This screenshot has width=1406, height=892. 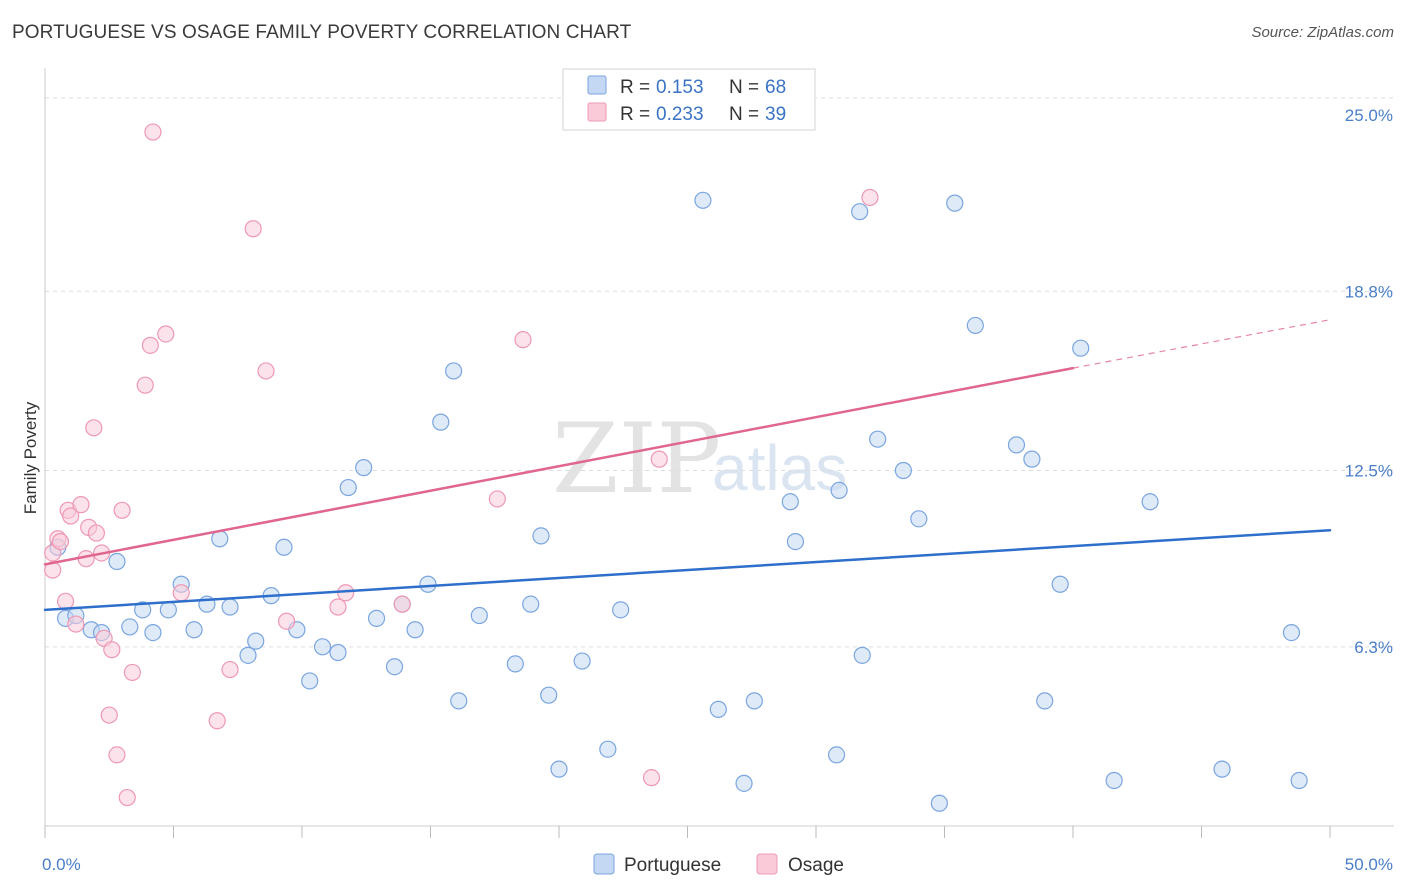 What do you see at coordinates (636, 459) in the screenshot?
I see `watermark-zip: ZIP` at bounding box center [636, 459].